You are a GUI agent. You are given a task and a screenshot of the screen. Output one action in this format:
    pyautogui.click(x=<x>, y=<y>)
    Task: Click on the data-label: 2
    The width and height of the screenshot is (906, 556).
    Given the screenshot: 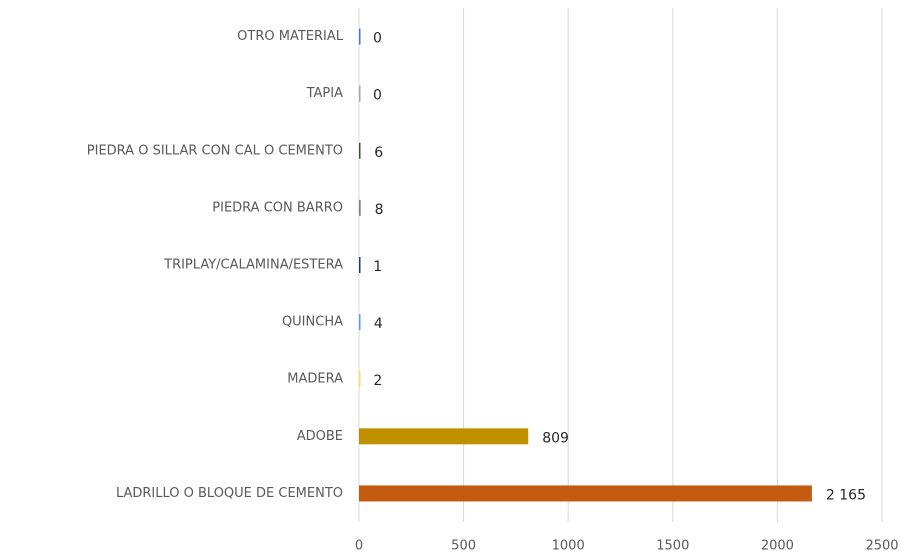 What is the action you would take?
    pyautogui.click(x=377, y=381)
    